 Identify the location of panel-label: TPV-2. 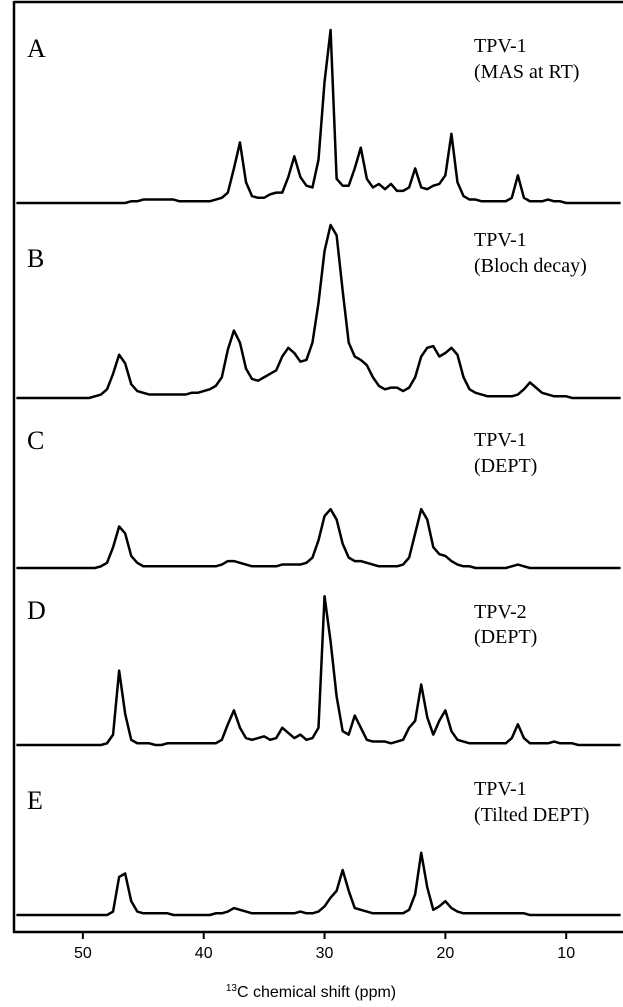
(500, 612).